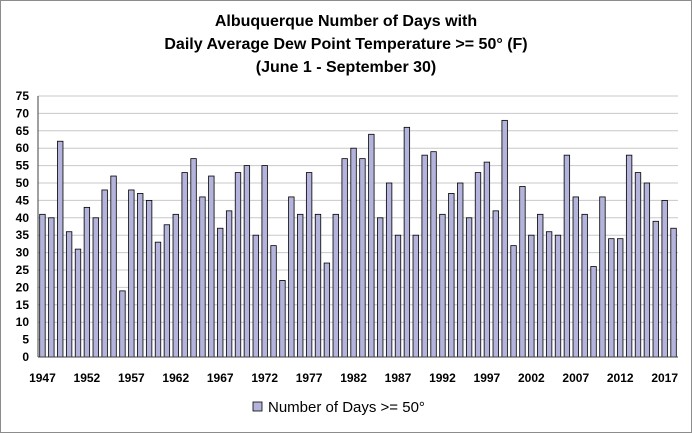 The height and width of the screenshot is (433, 692). Describe the element at coordinates (575, 378) in the screenshot. I see `x-tick-label: 2007` at that location.